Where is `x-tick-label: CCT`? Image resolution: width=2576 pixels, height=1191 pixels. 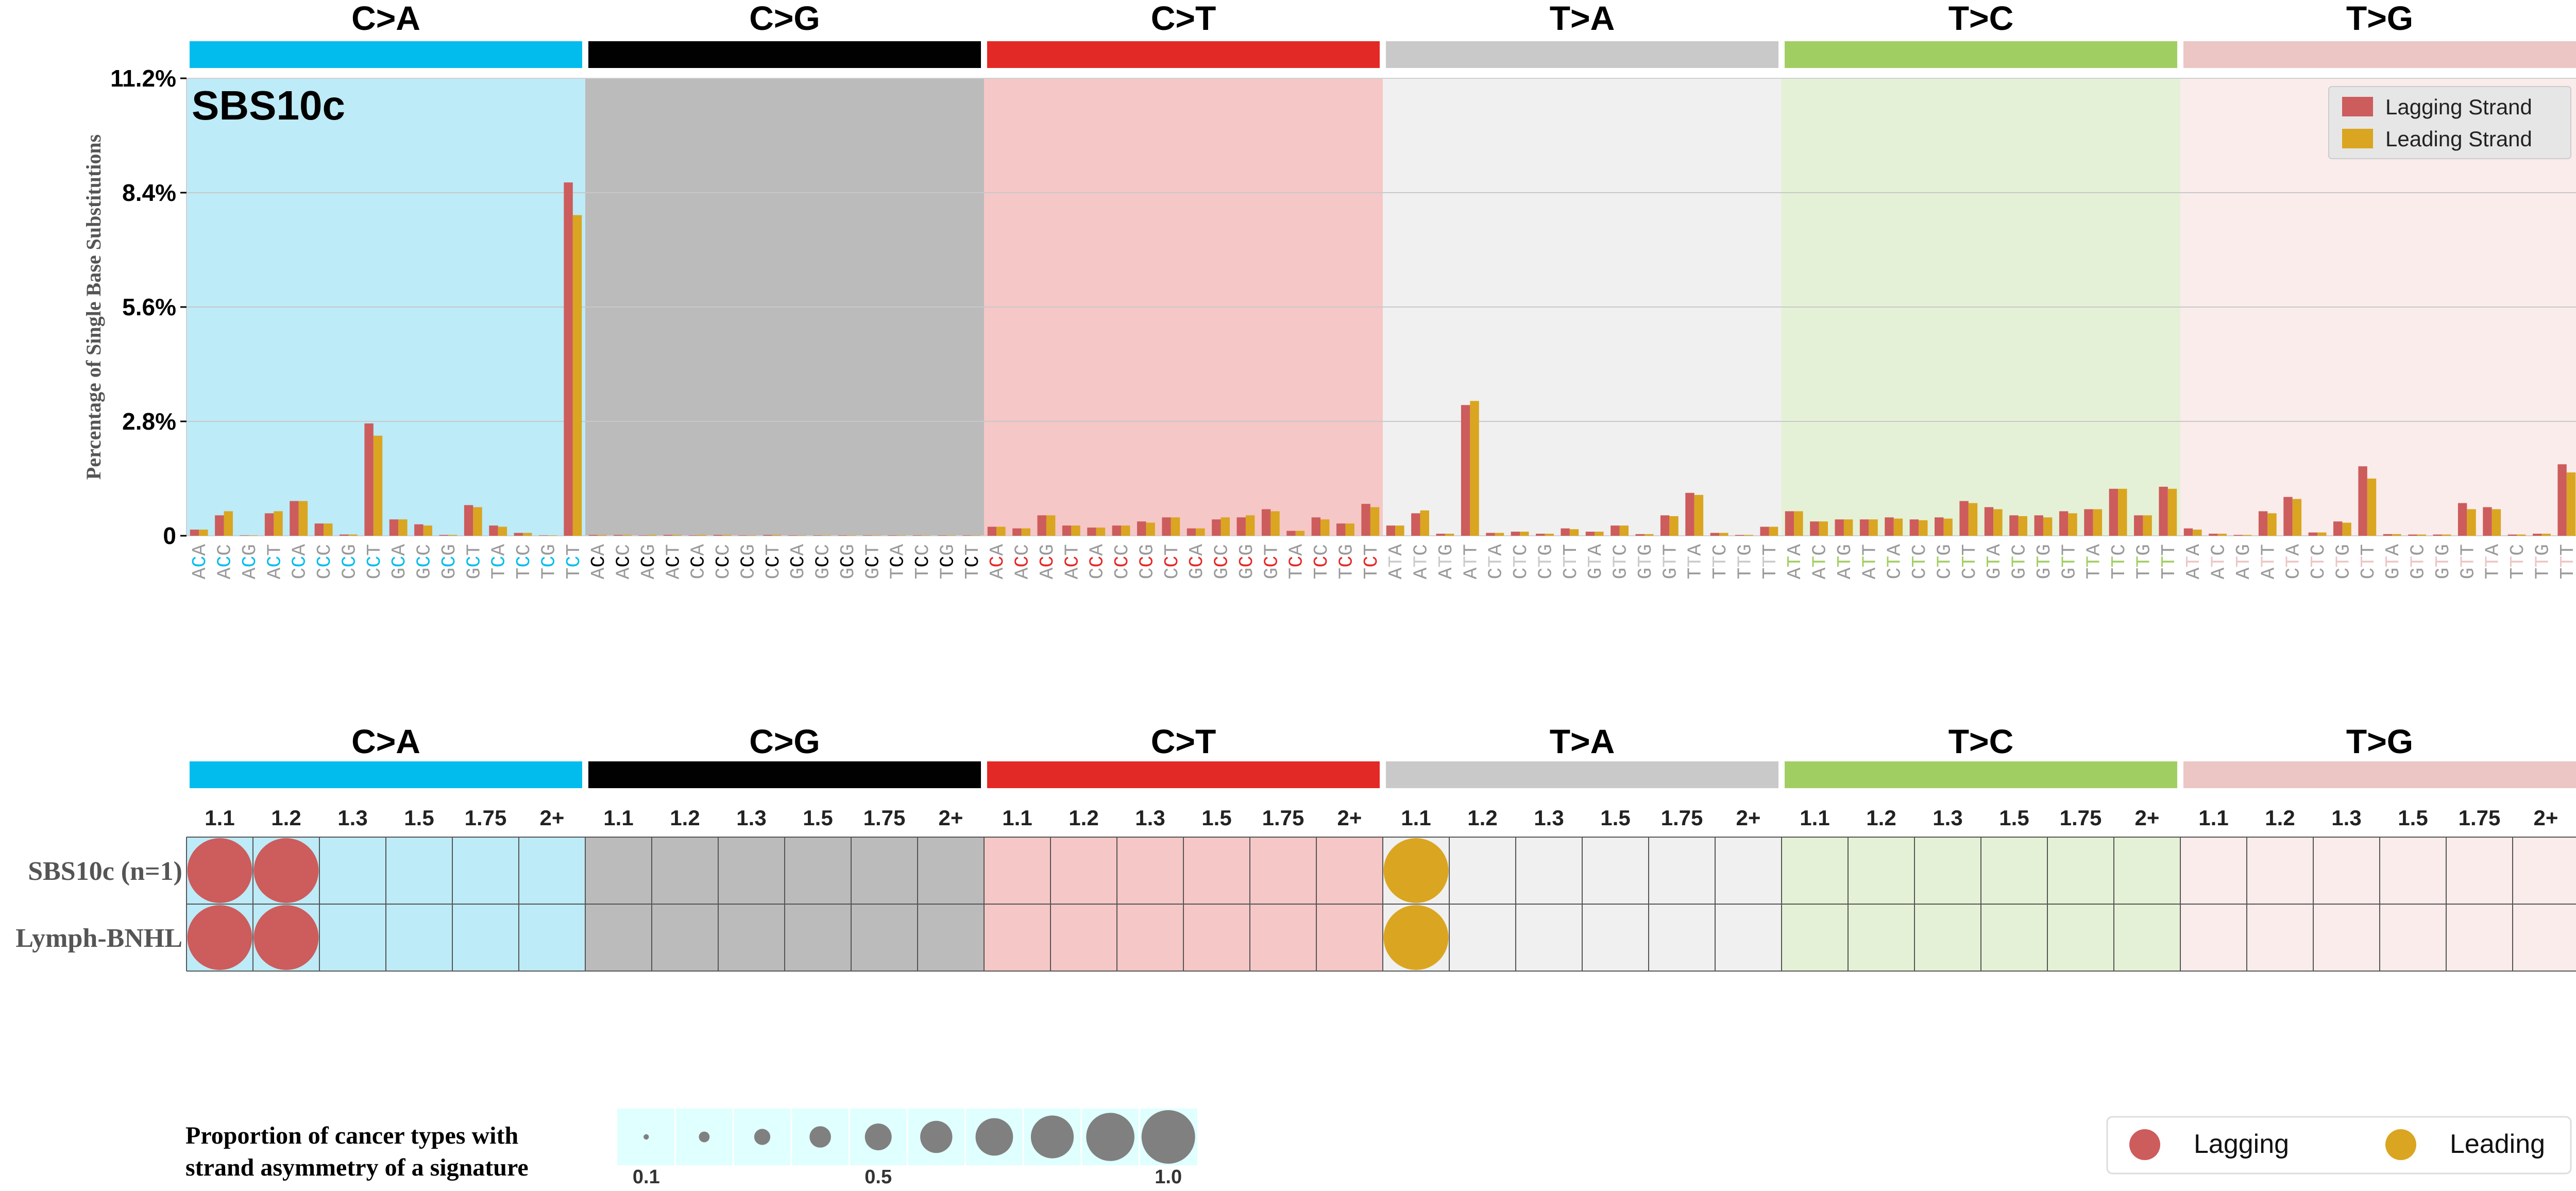 x-tick-label: CCT is located at coordinates (773, 562).